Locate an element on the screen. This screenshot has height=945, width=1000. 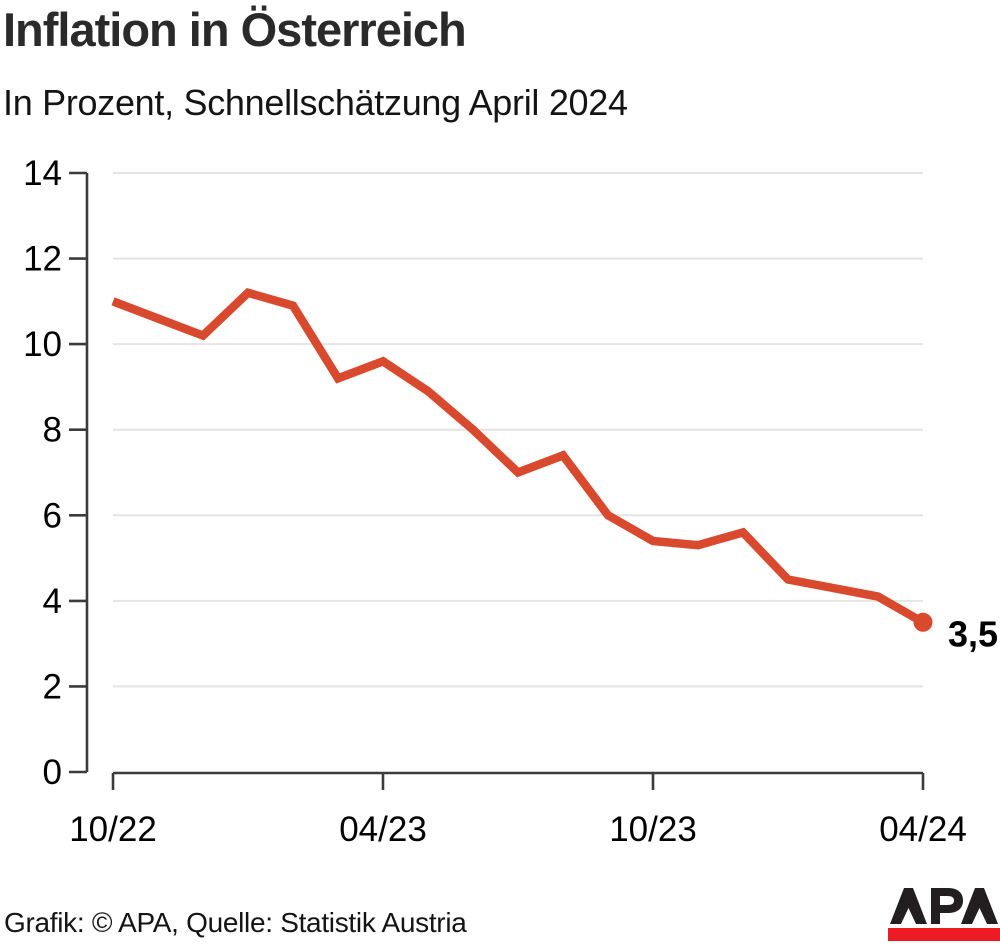
page-title: Inflation in Österreich is located at coordinates (235, 29).